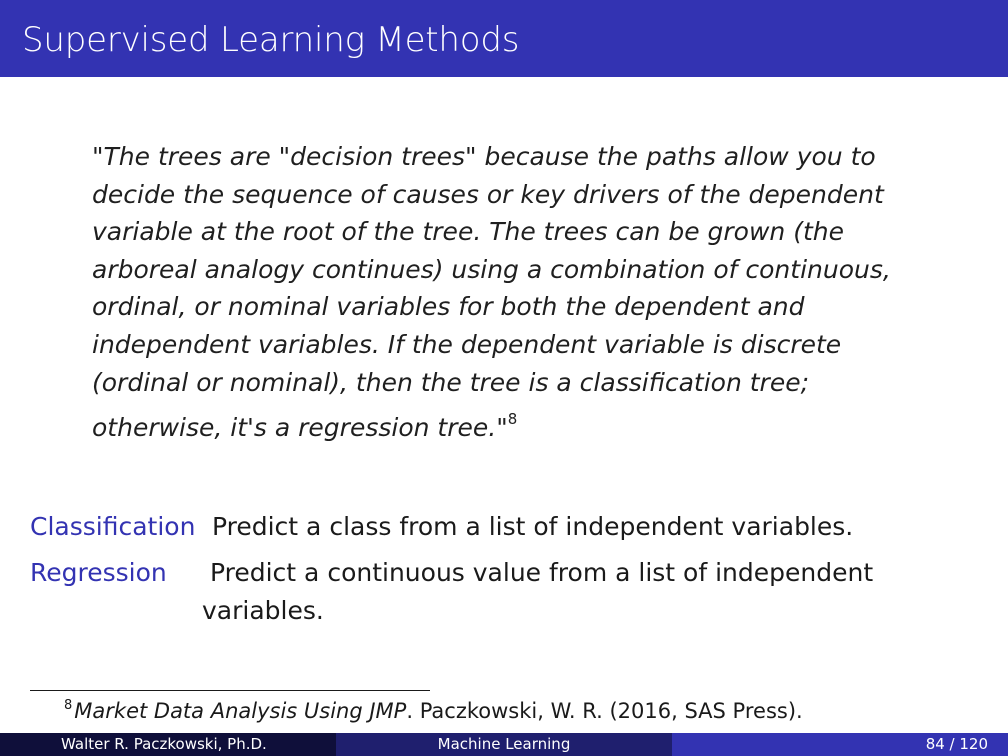 This screenshot has width=1008, height=756. I want to click on footnote-citation: . Paczkowski, W. R. (2016, SAS Press)., so click(604, 711).